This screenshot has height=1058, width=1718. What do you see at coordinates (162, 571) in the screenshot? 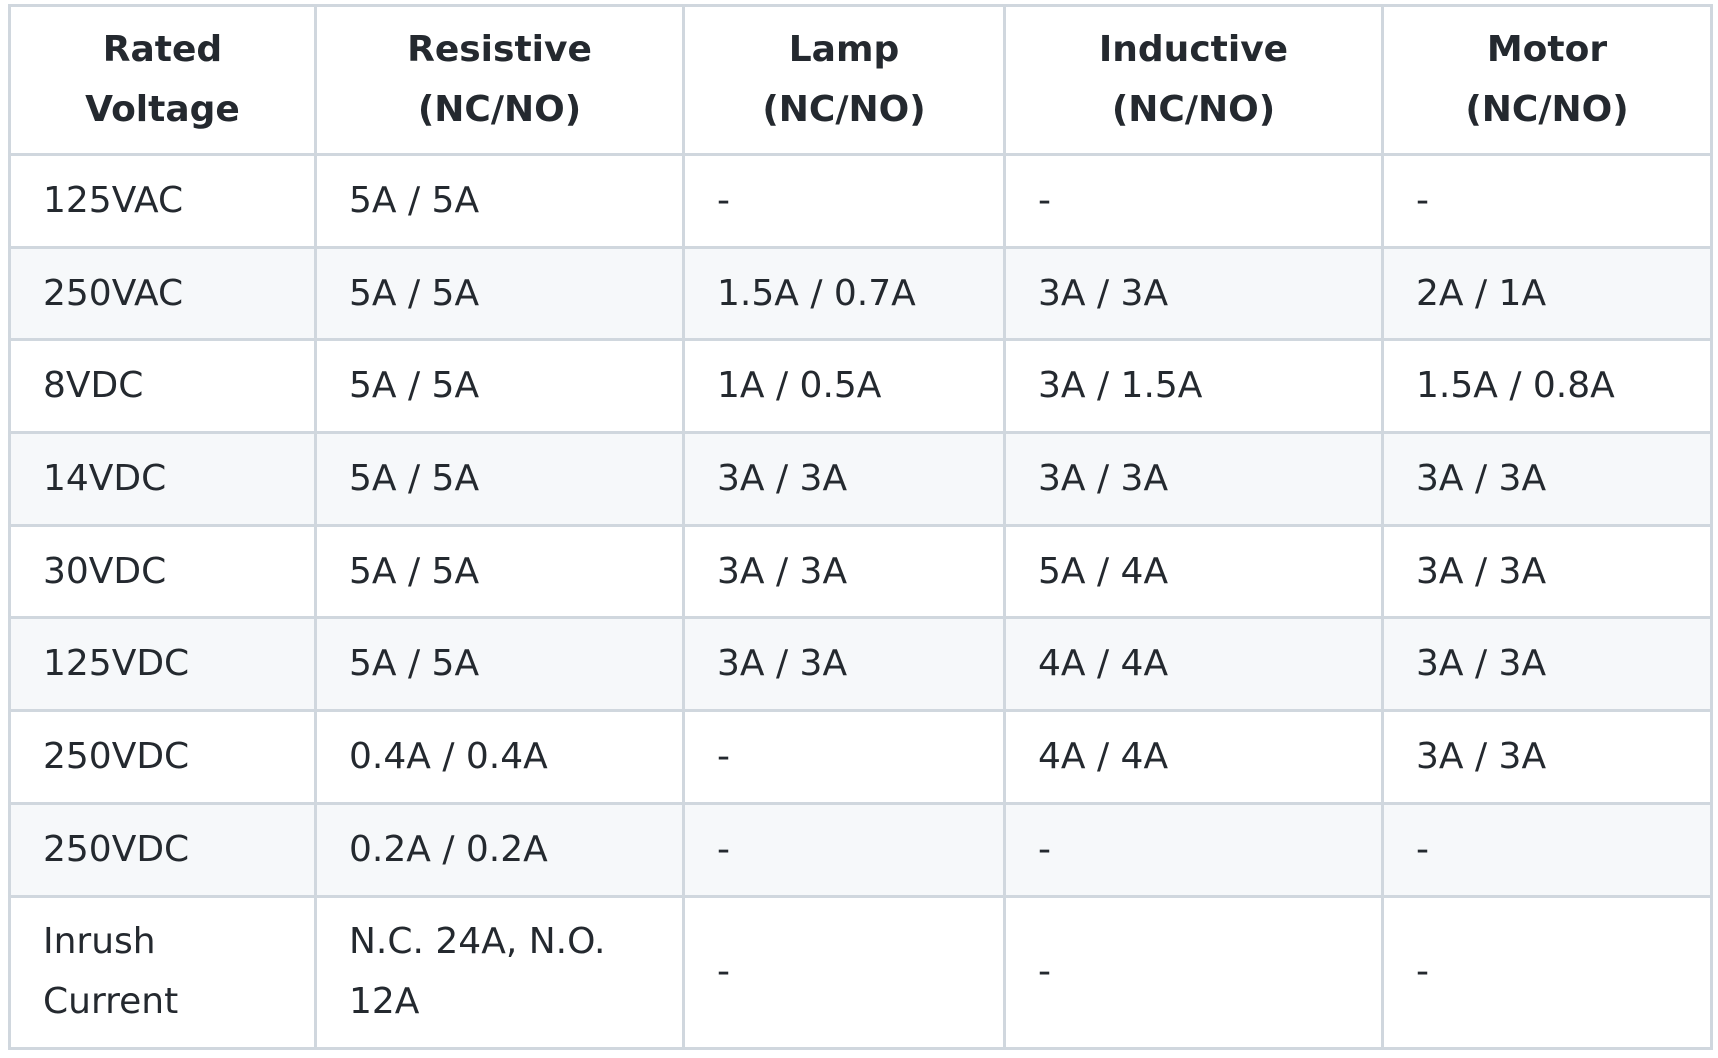
I see `cell-rated-voltage: 30VDC` at bounding box center [162, 571].